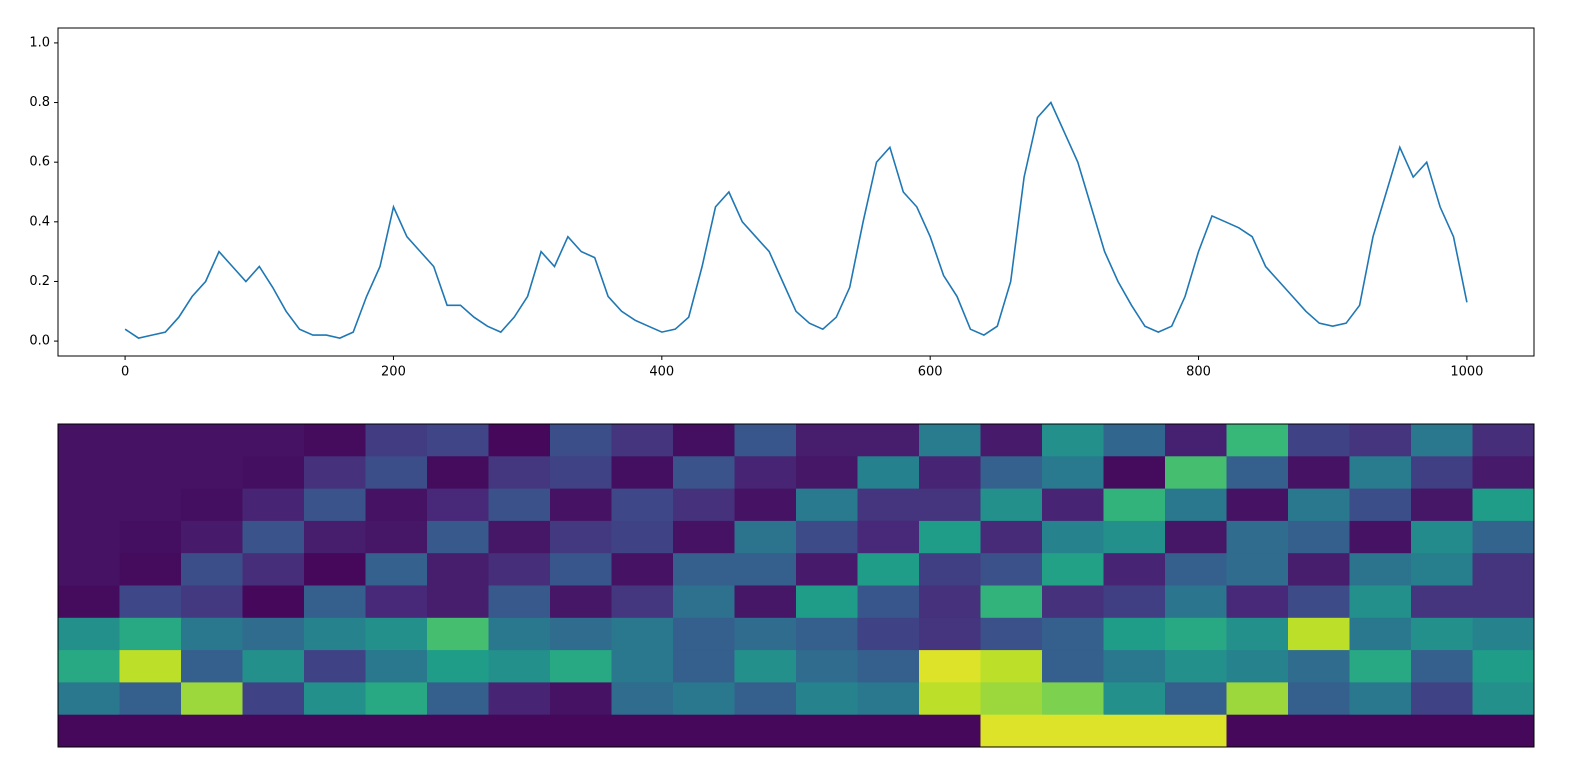 This screenshot has width=1580, height=781. What do you see at coordinates (39, 341) in the screenshot?
I see `y-tick-label: 0.0` at bounding box center [39, 341].